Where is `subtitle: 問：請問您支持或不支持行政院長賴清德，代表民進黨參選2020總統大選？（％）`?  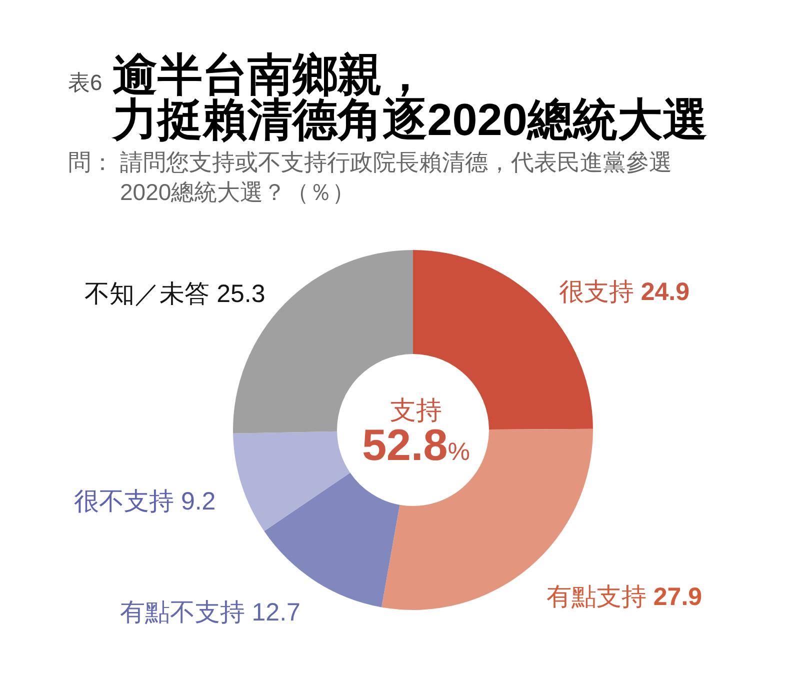
subtitle: 問：請問您支持或不支持行政院長賴清德，代表民進黨參選2020總統大選？（％） is located at coordinates (370, 177).